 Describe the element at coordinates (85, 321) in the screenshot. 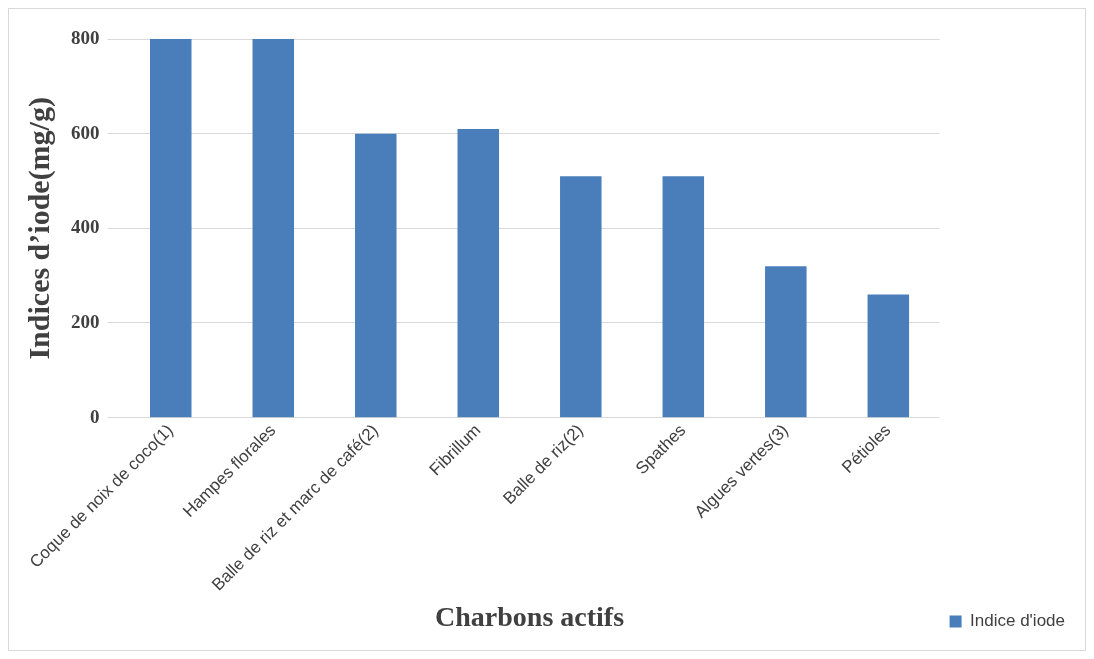

I see `y-tick-label: 200` at that location.